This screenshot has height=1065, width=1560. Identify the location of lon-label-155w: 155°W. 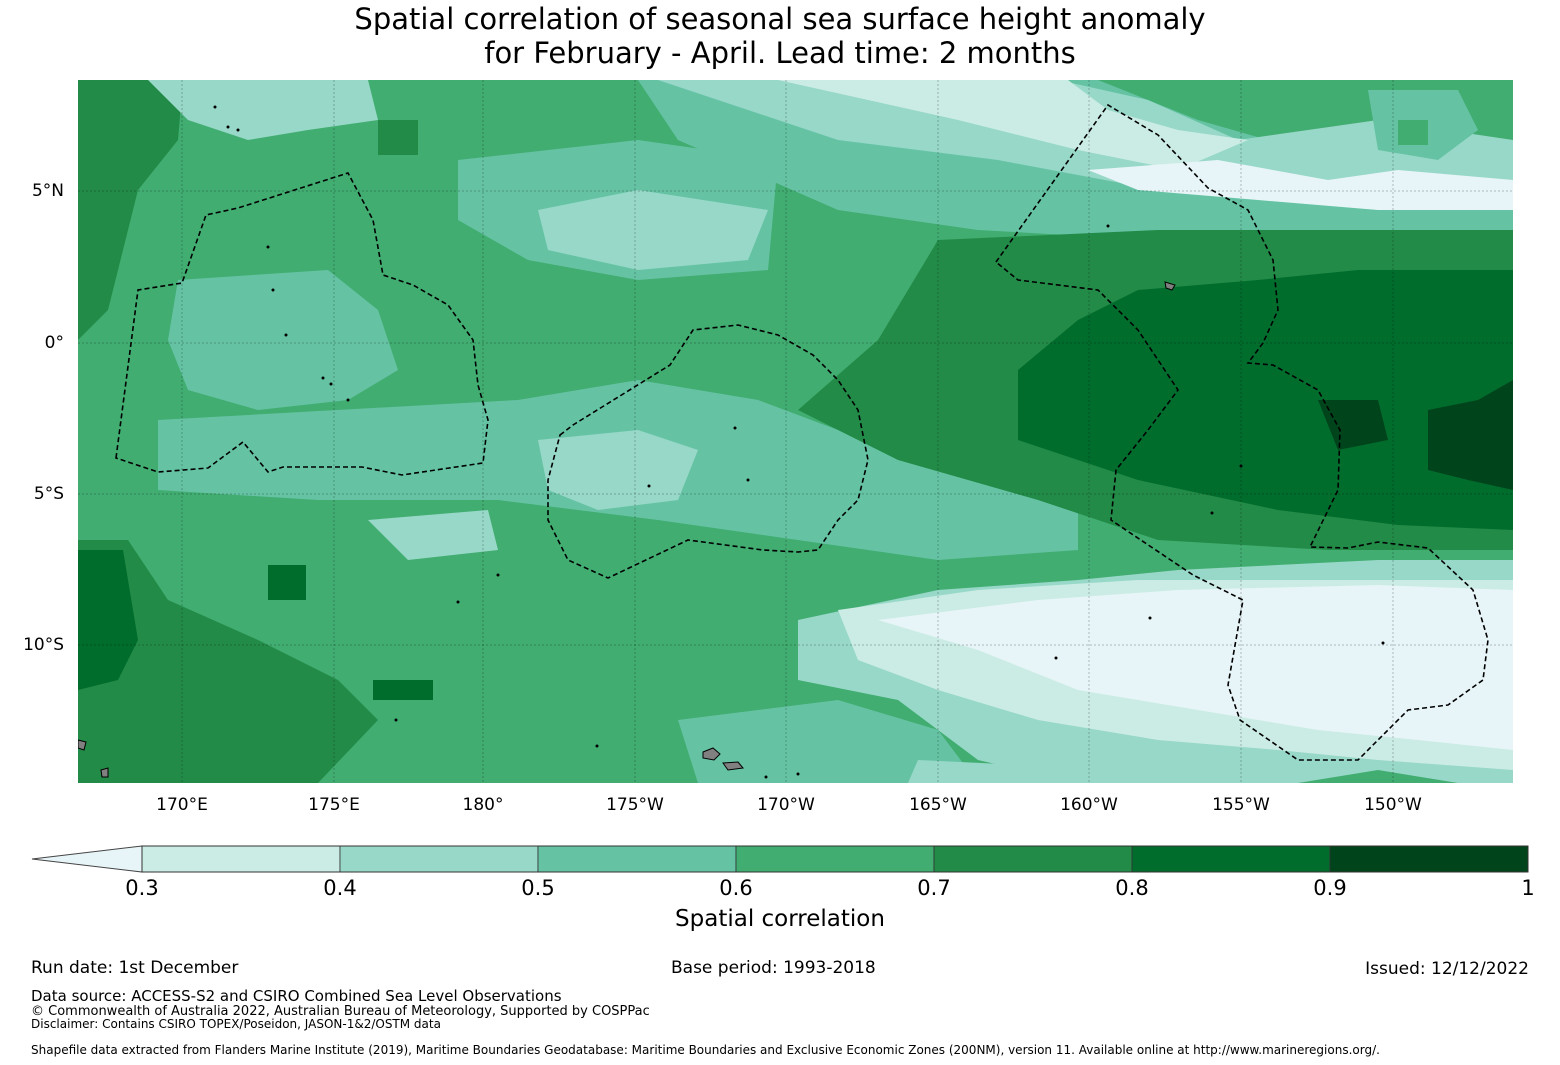
(1241, 805).